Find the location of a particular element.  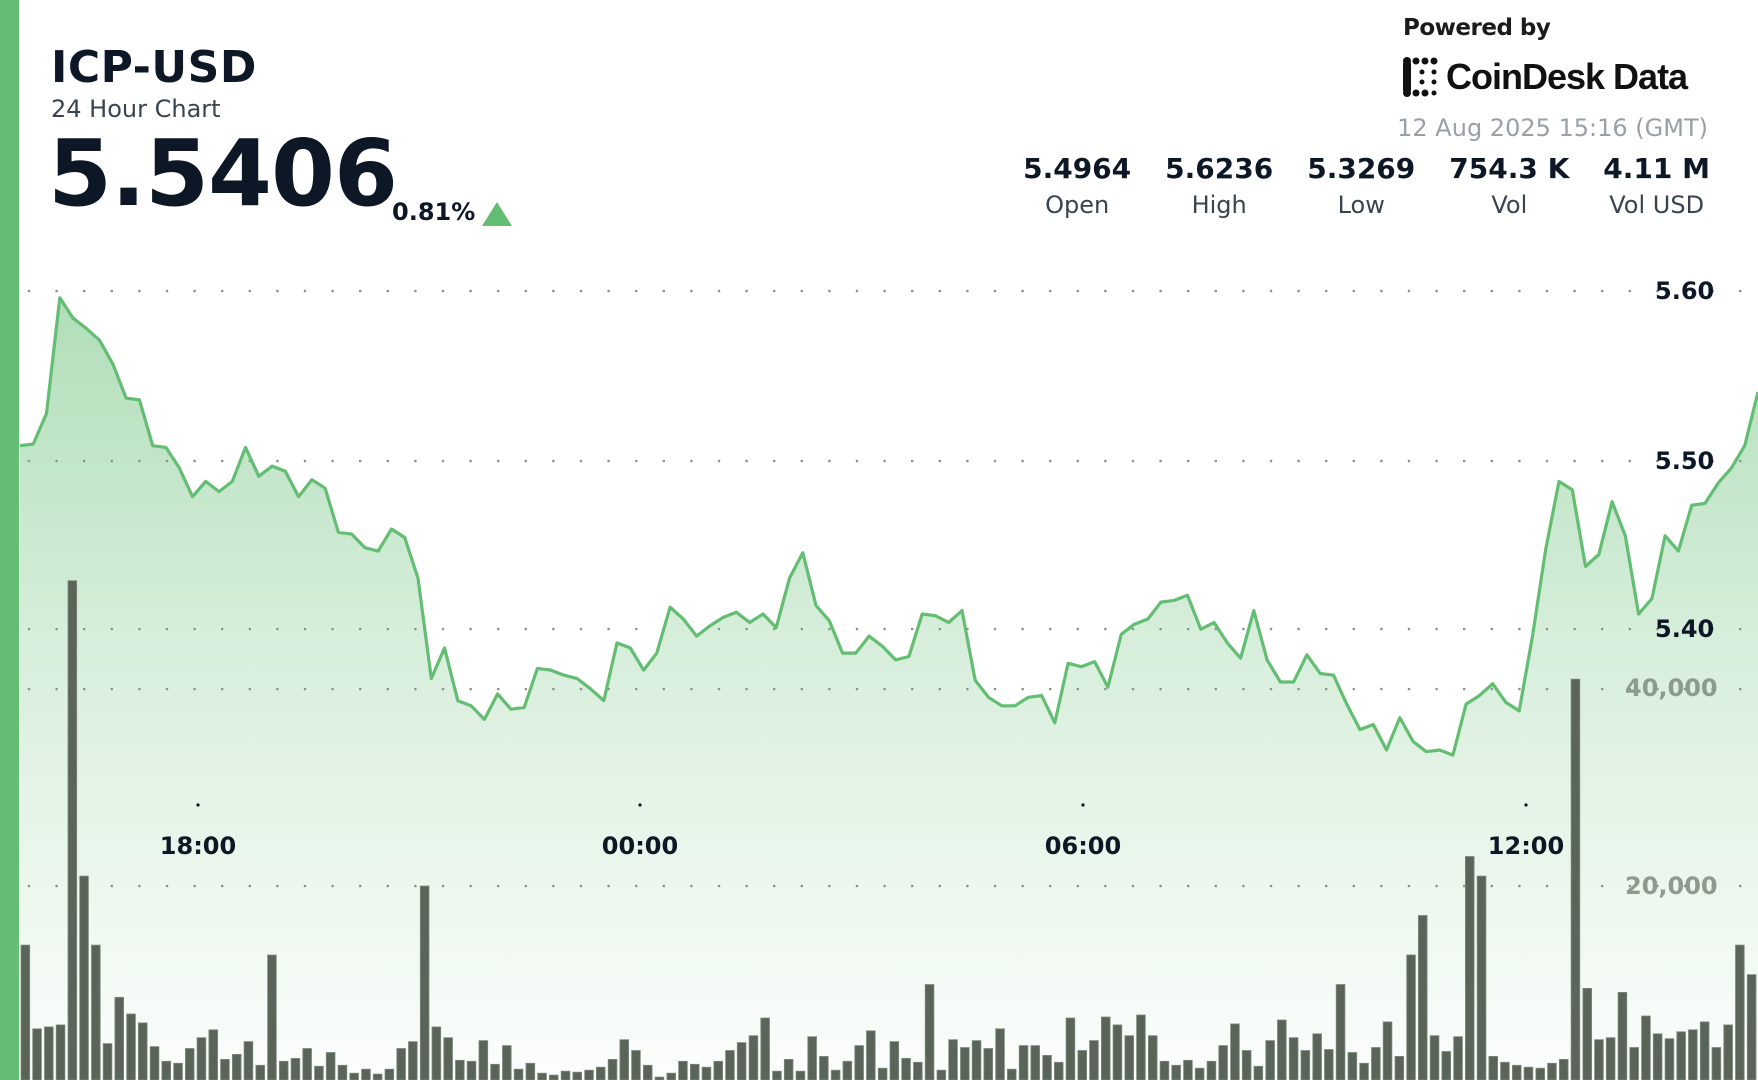

stat-label: High is located at coordinates (1219, 205).